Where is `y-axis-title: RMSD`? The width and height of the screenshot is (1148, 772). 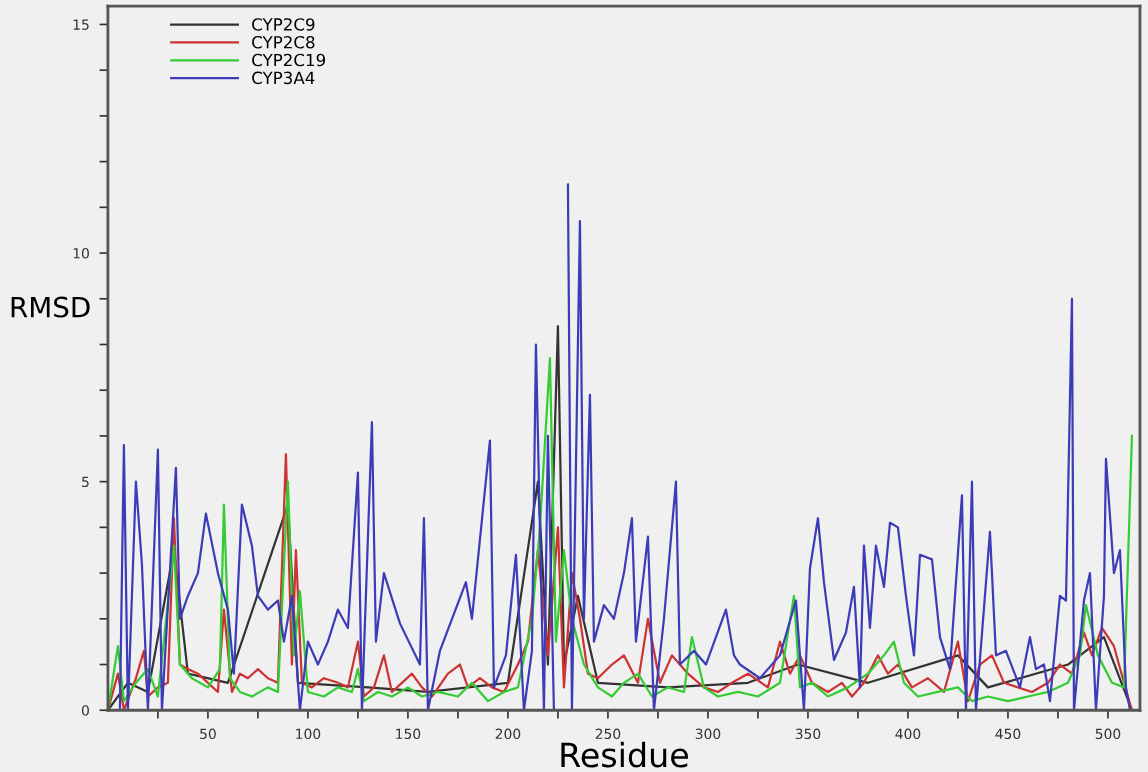
y-axis-title: RMSD is located at coordinates (50, 307).